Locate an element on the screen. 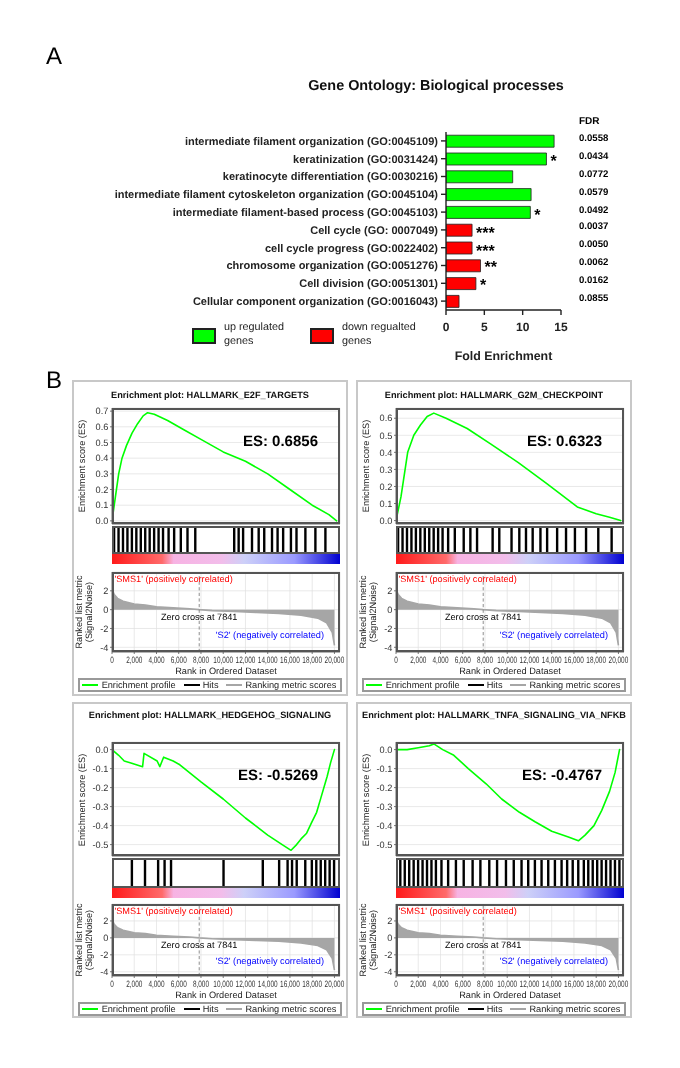  text: A is located at coordinates (54, 56).